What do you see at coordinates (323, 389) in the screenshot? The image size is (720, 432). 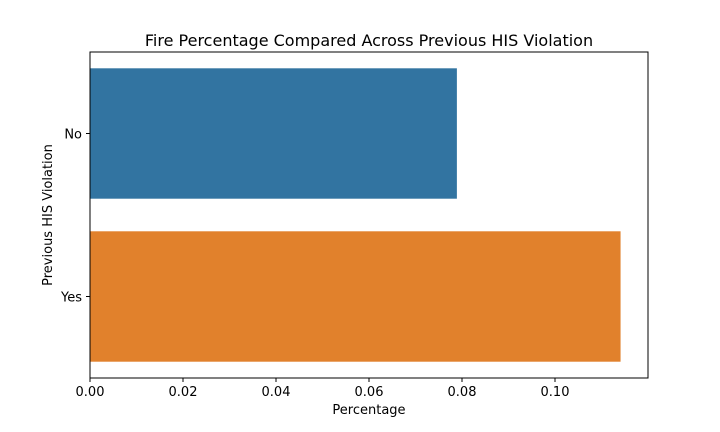 I see `x-axis-ticks: 0.00 0.02 0.04 0.06 0.08 0.10` at bounding box center [323, 389].